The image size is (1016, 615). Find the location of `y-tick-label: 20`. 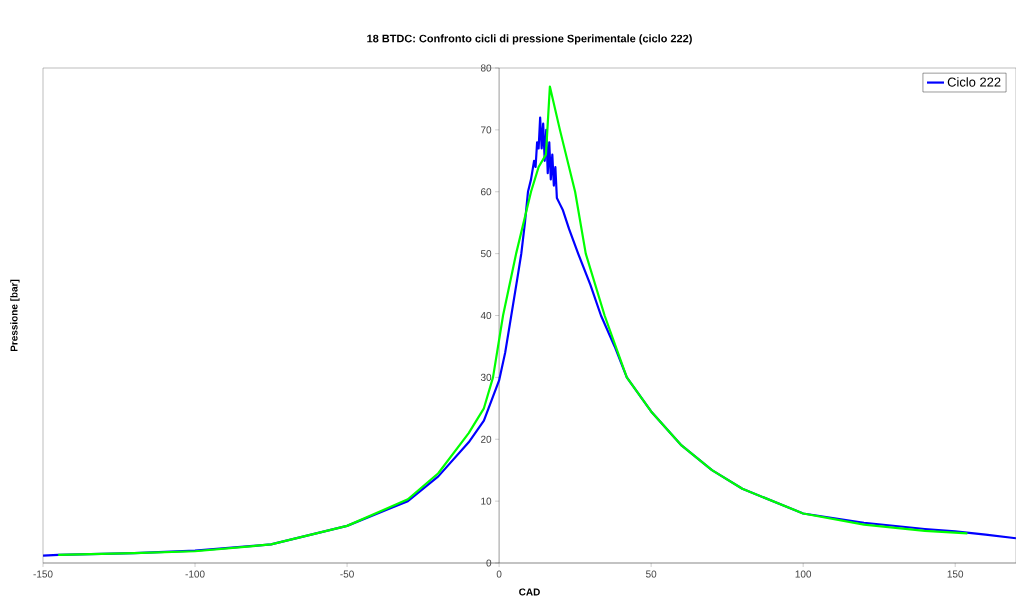

y-tick-label: 20 is located at coordinates (486, 439).